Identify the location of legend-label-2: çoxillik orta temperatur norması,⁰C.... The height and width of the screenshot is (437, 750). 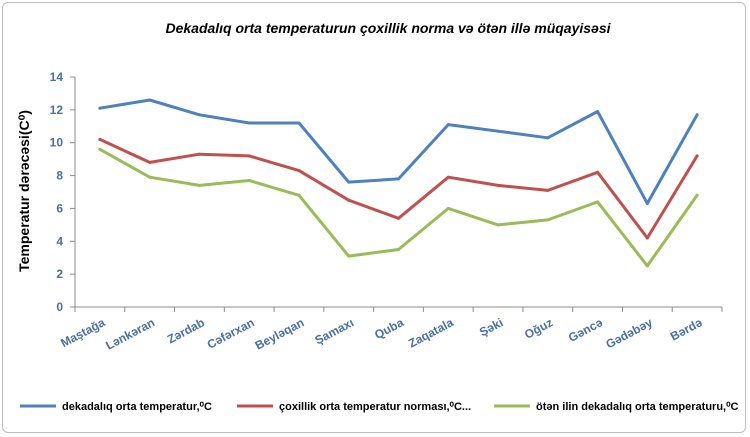
(375, 407).